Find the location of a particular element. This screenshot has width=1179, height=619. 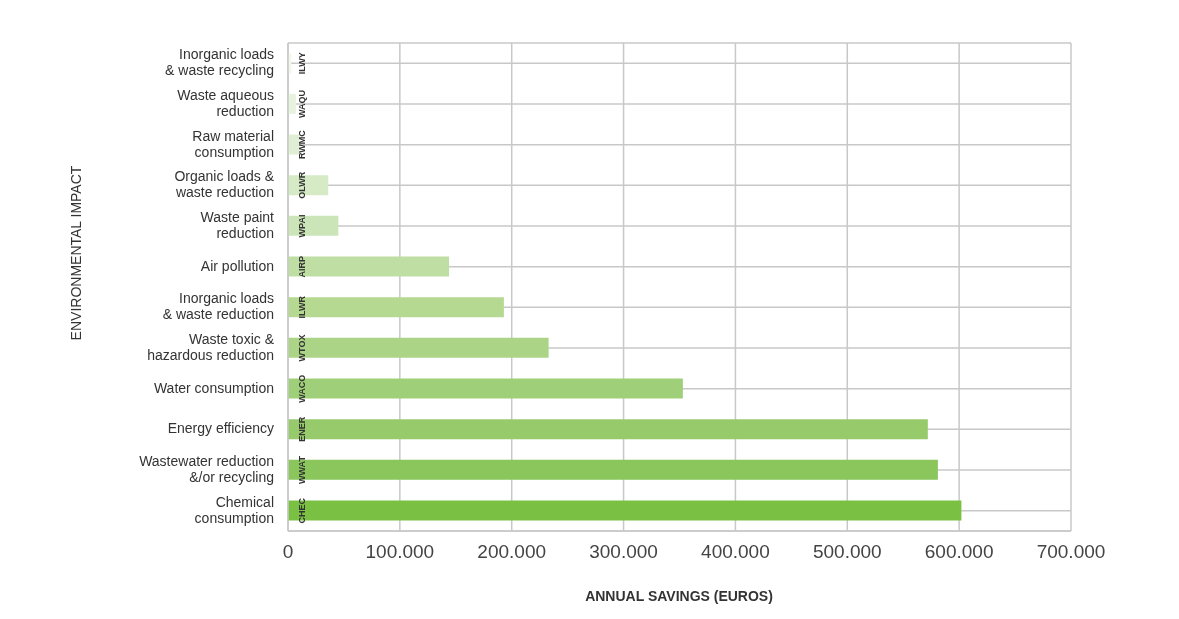

annotation: ILWR is located at coordinates (302, 307).